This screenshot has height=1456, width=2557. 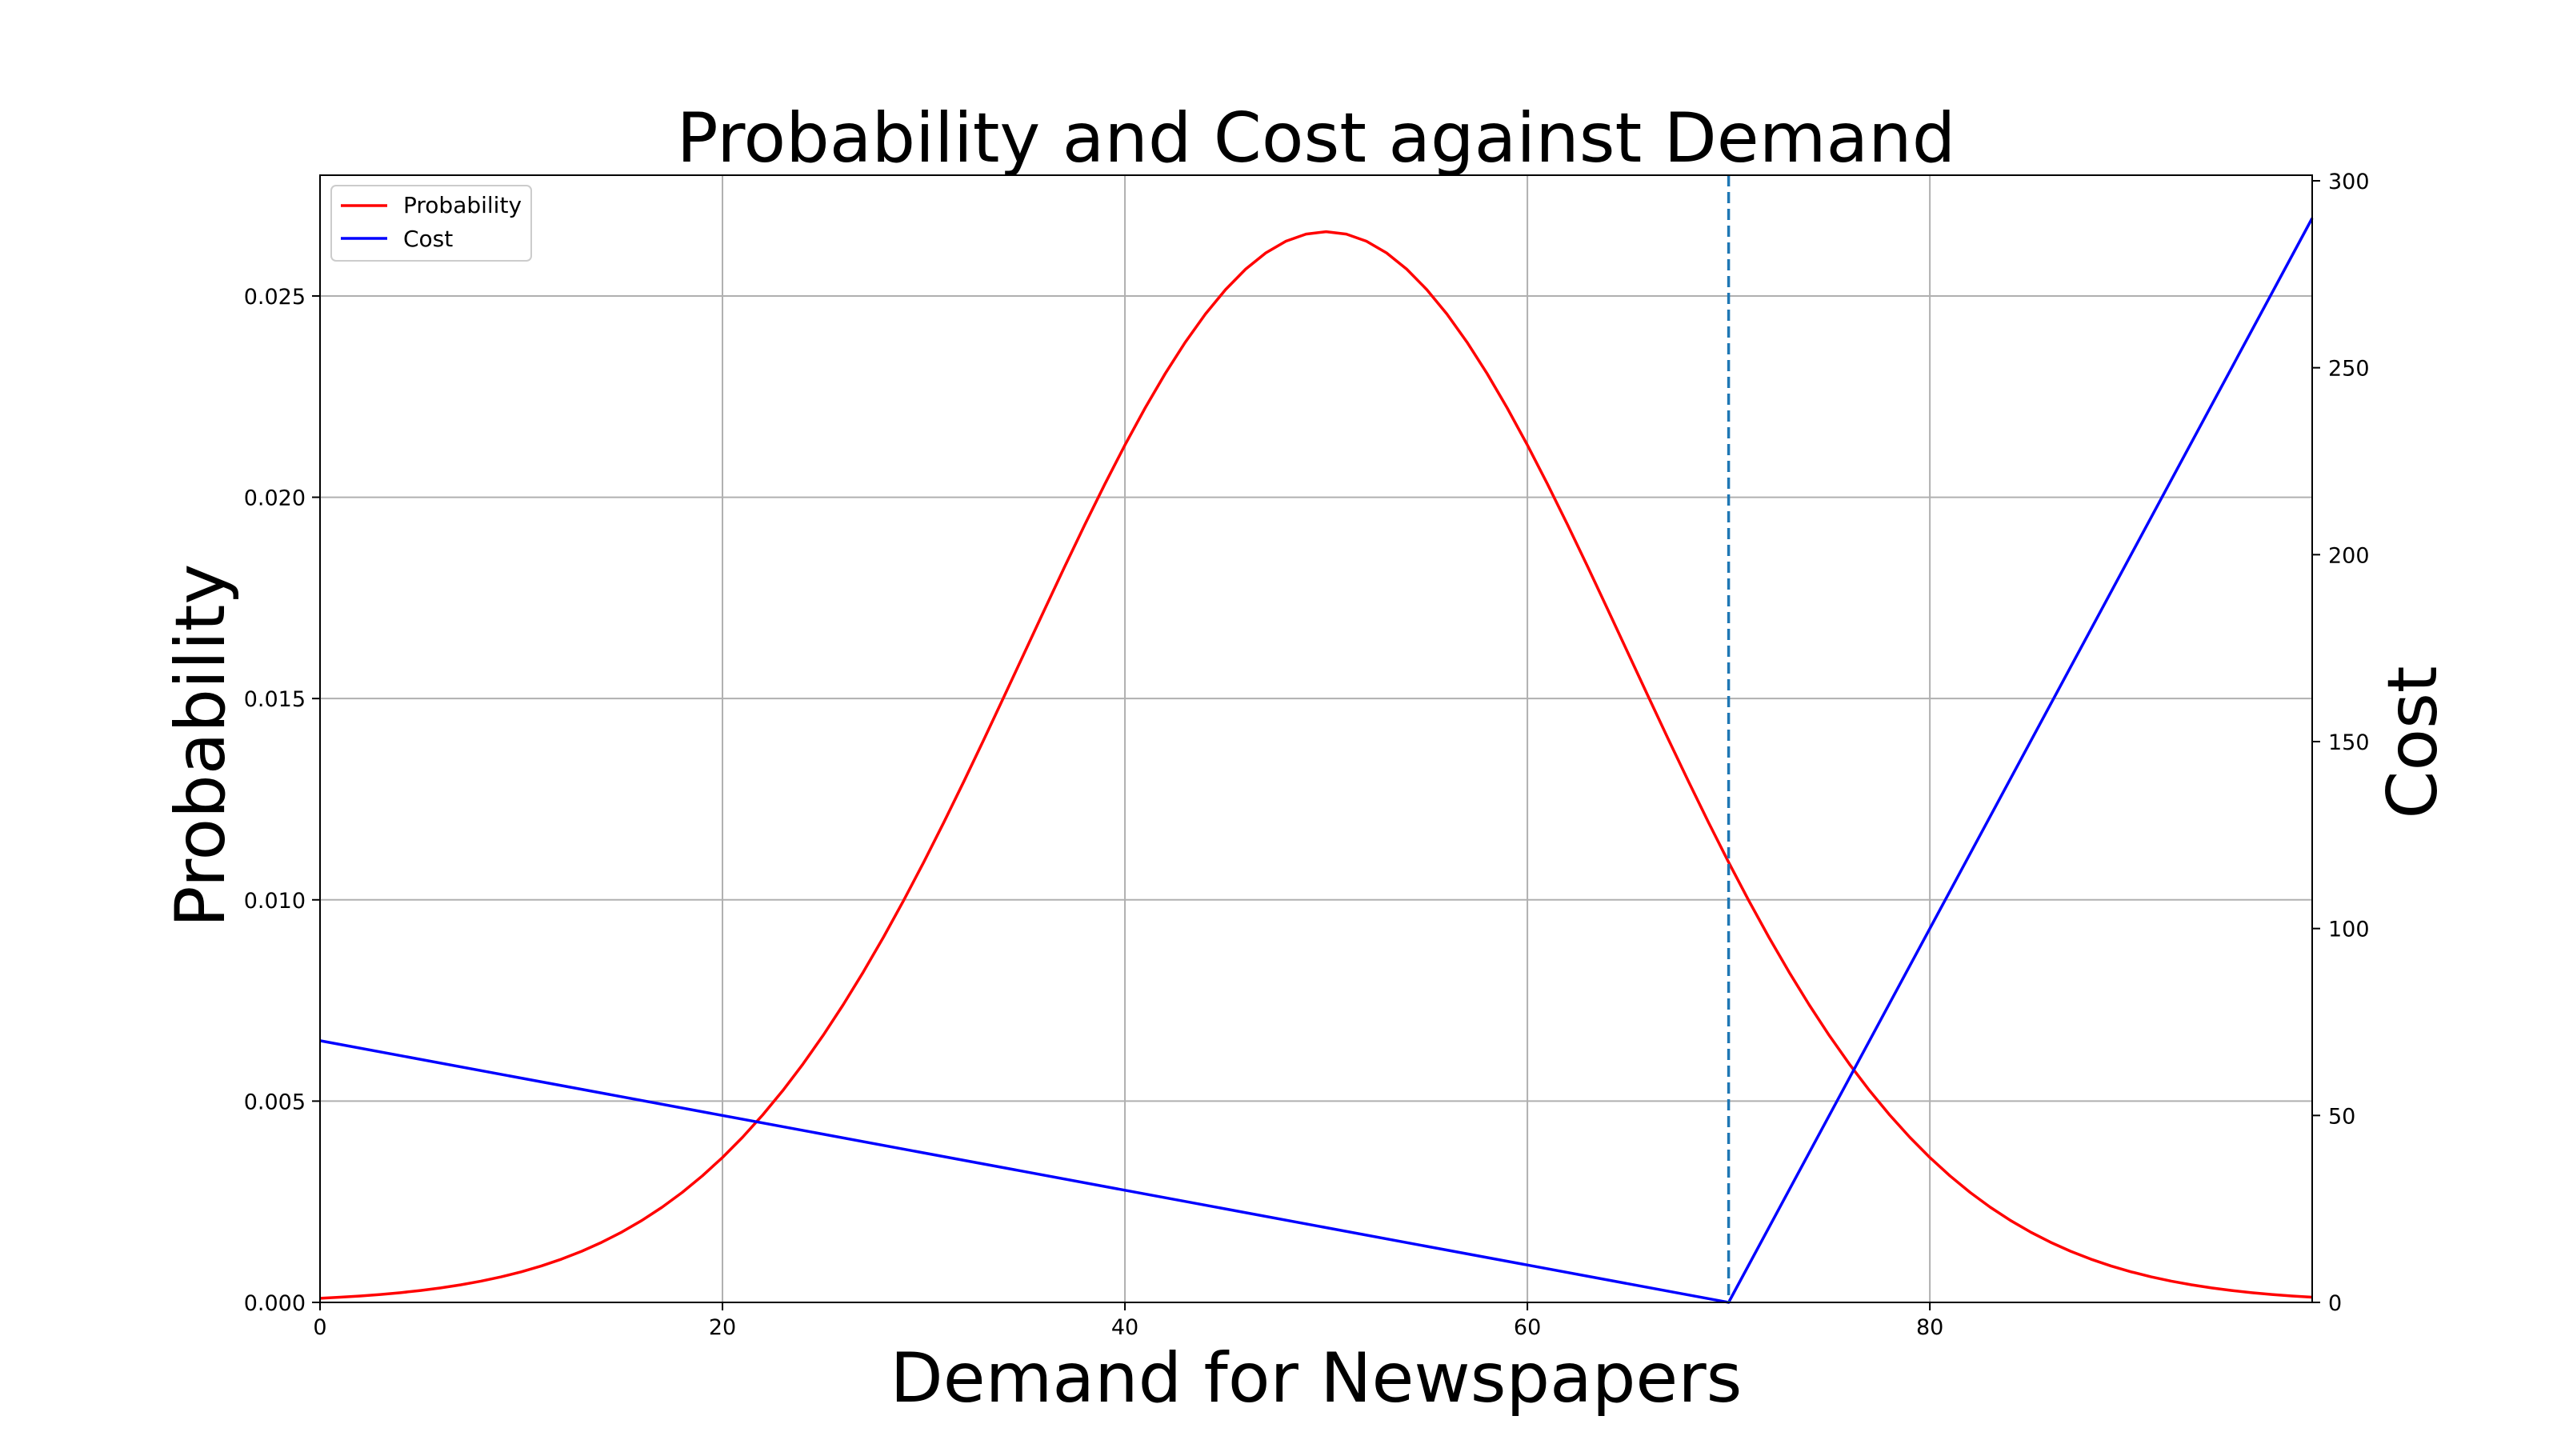 I want to click on legend-label-cost: Cost, so click(x=428, y=239).